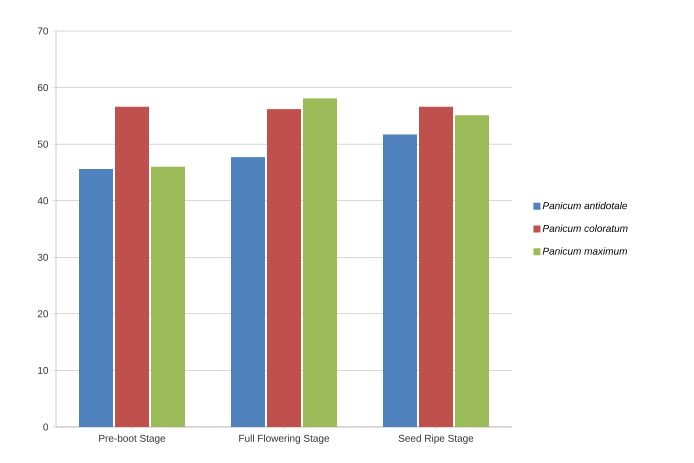  I want to click on y-tick-label: 40, so click(43, 200).